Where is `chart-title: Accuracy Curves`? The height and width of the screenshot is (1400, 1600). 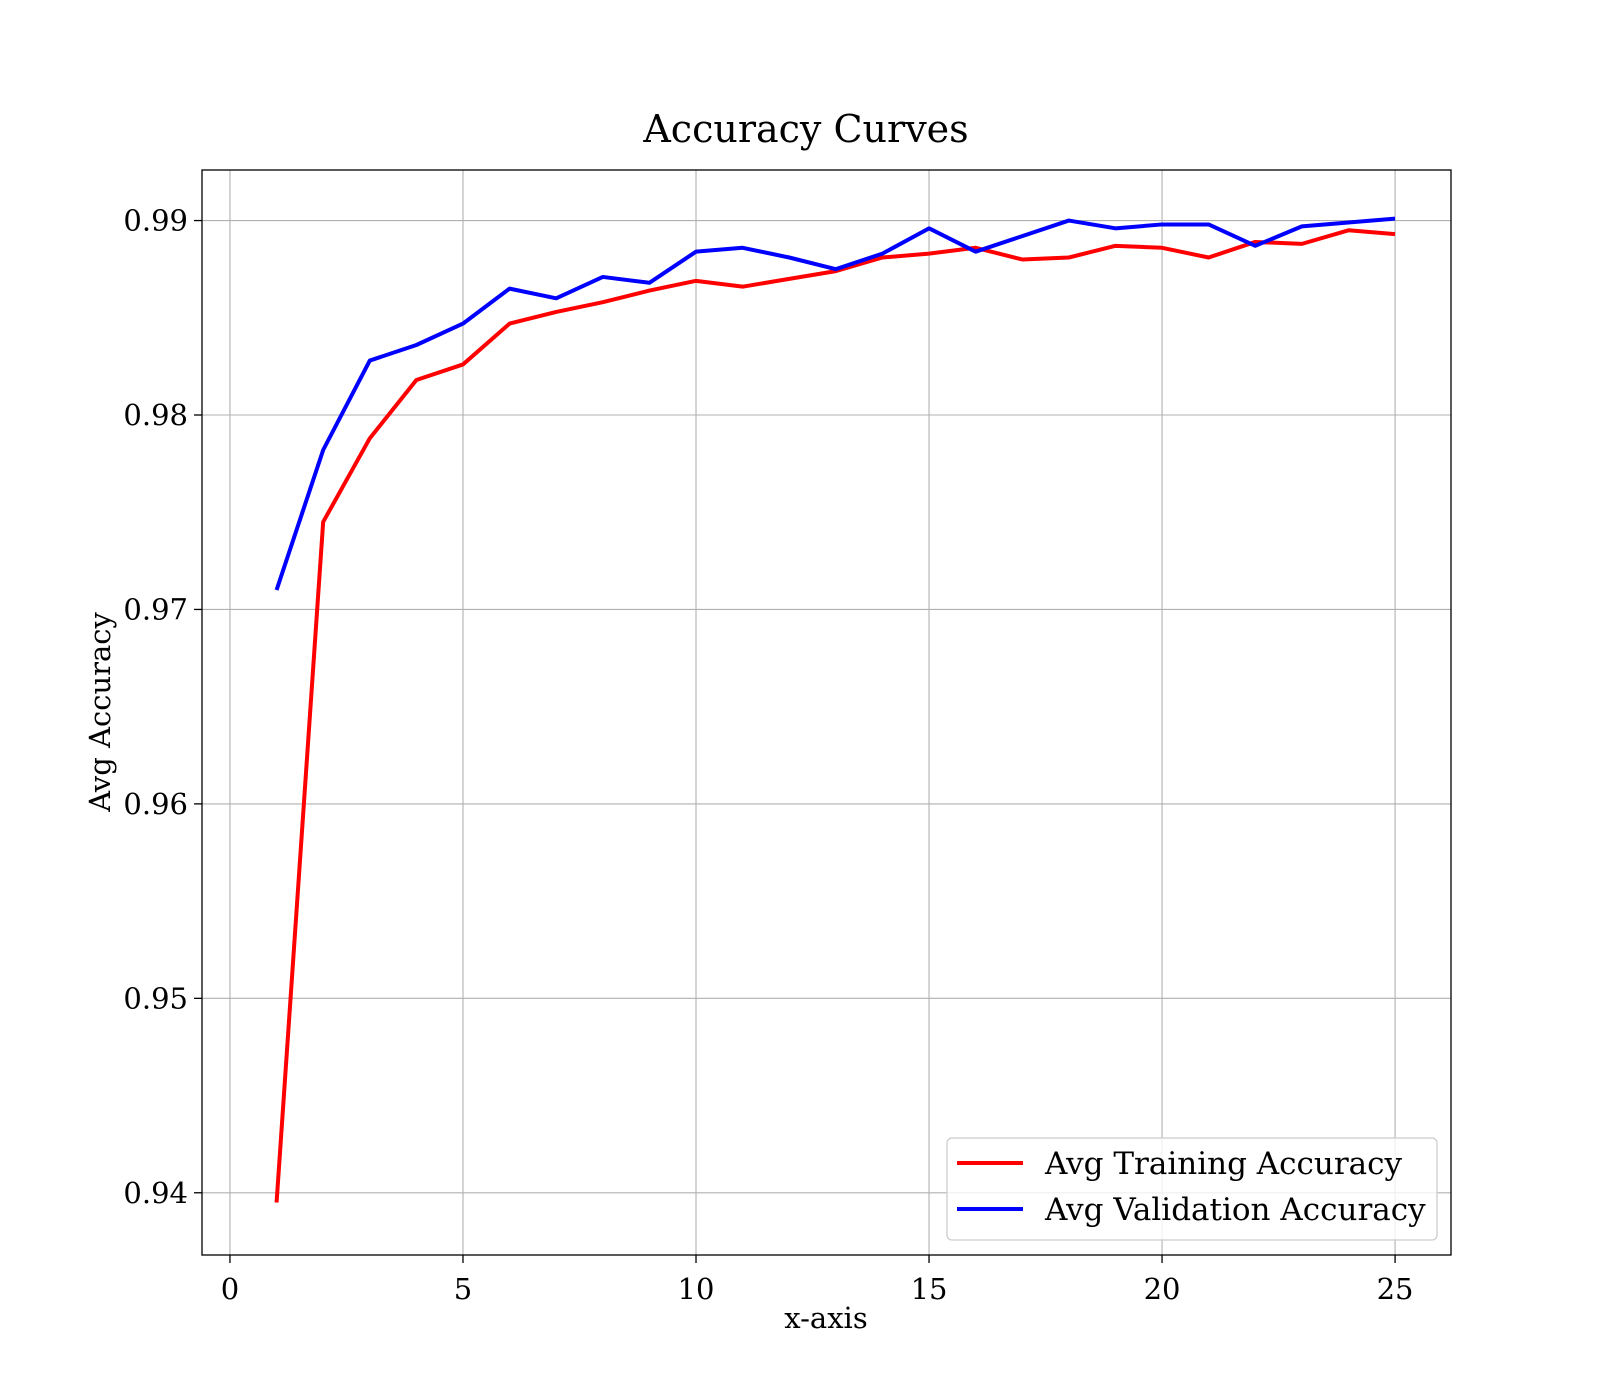 chart-title: Accuracy Curves is located at coordinates (805, 129).